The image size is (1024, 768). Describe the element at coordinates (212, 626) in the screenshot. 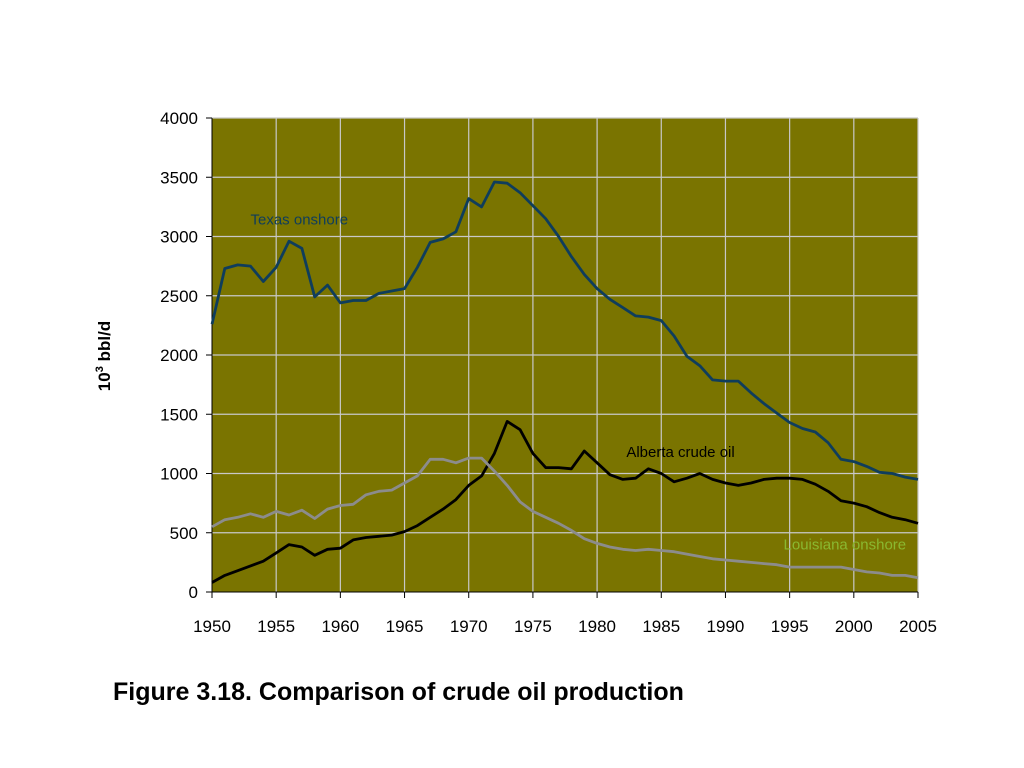

I see `x-tick-label: 1950` at that location.